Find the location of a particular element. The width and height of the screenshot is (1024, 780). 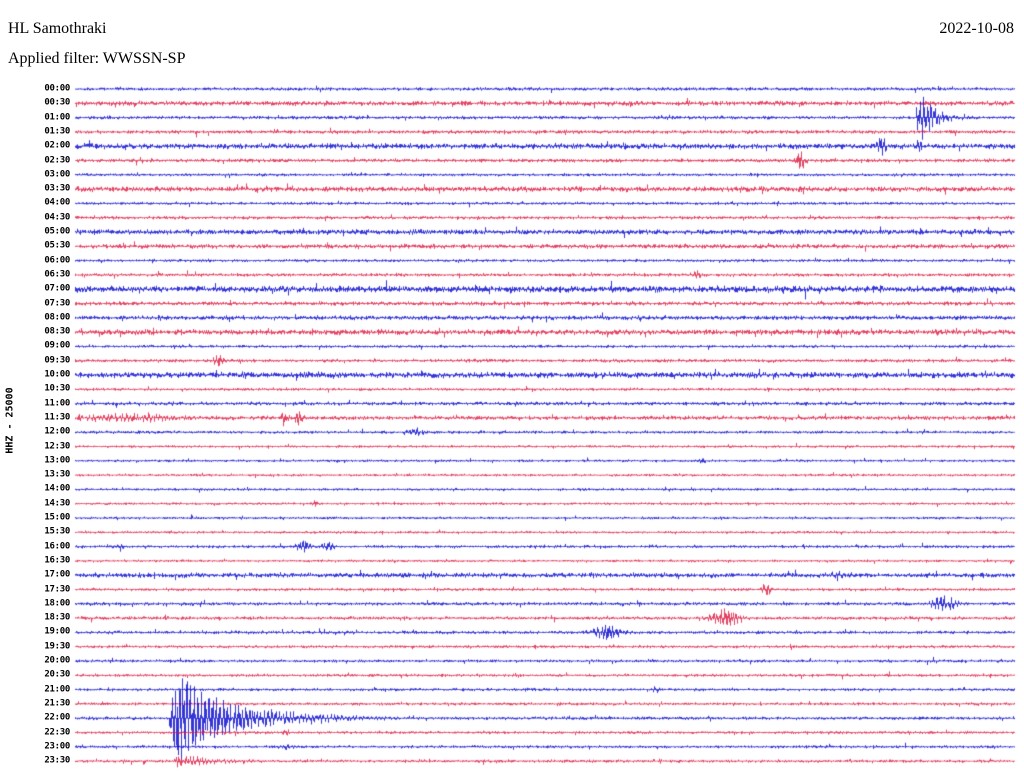

record-date: 2022-10-08 is located at coordinates (976, 28).